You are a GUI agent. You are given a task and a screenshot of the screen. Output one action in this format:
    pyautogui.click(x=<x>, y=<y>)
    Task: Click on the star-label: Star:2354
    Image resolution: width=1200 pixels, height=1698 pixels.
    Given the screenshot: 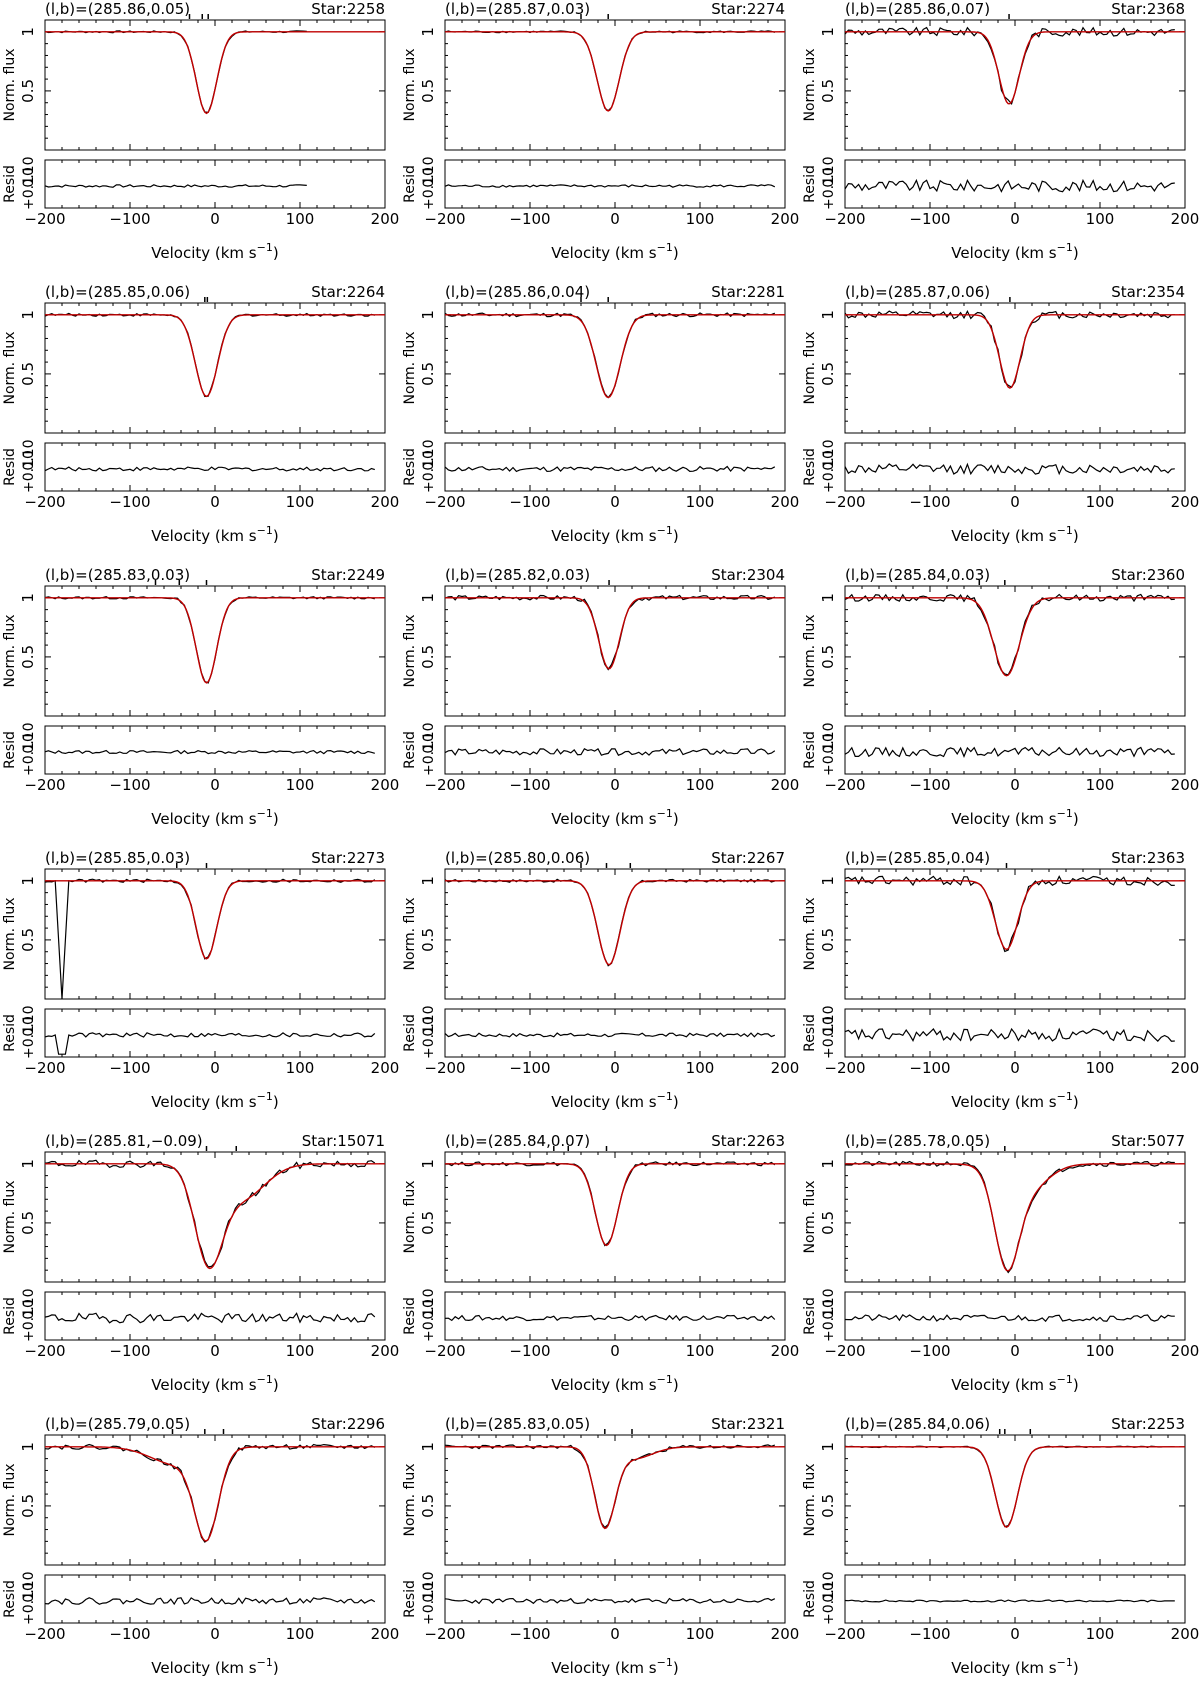 What is the action you would take?
    pyautogui.click(x=1148, y=292)
    